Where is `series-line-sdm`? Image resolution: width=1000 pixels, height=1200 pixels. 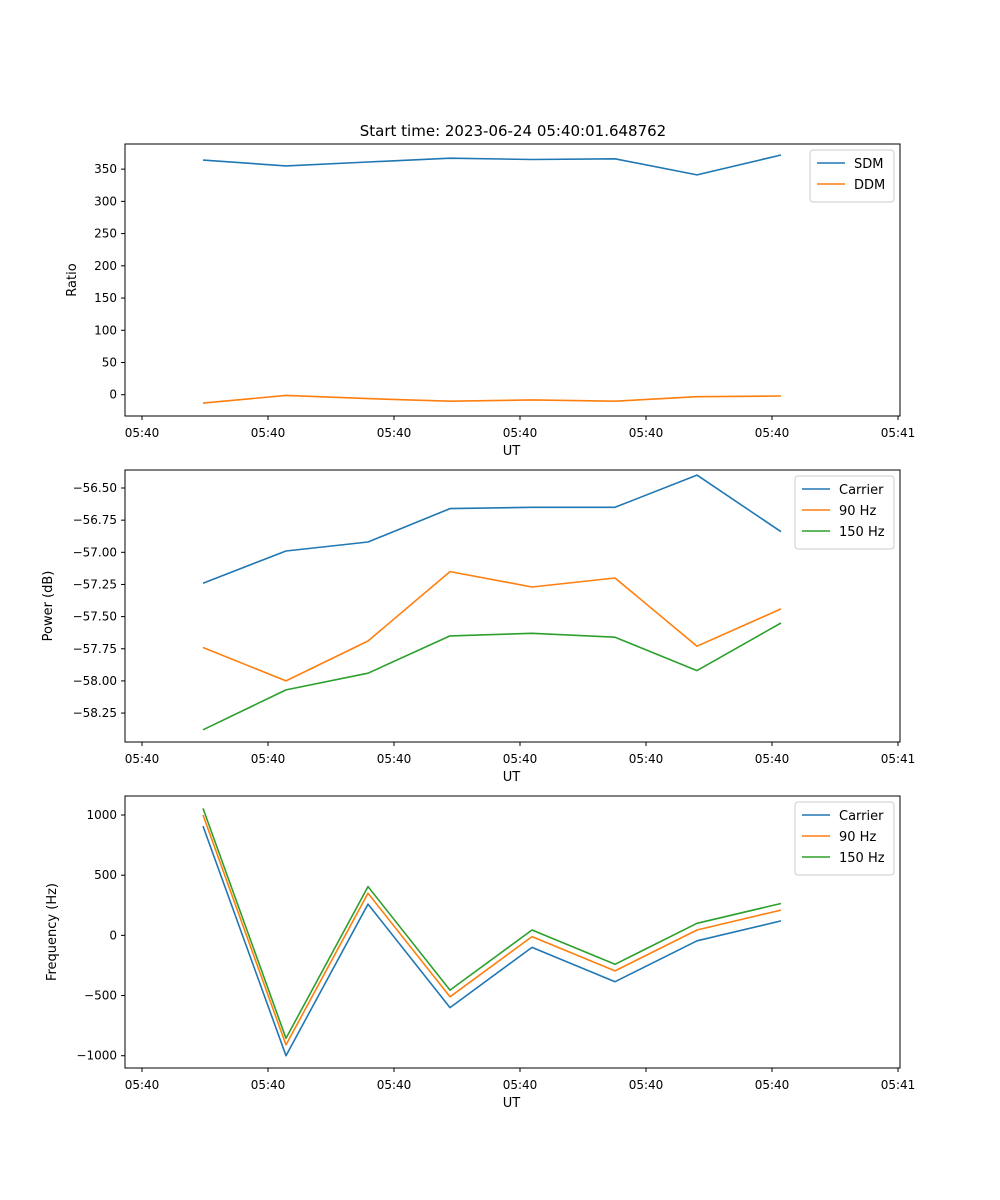 series-line-sdm is located at coordinates (492, 165).